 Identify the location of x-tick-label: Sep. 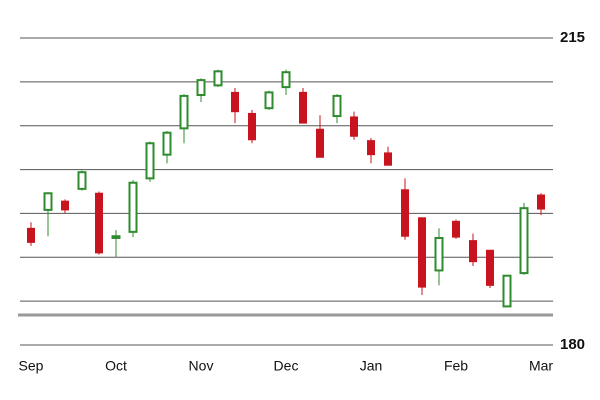
(31, 366).